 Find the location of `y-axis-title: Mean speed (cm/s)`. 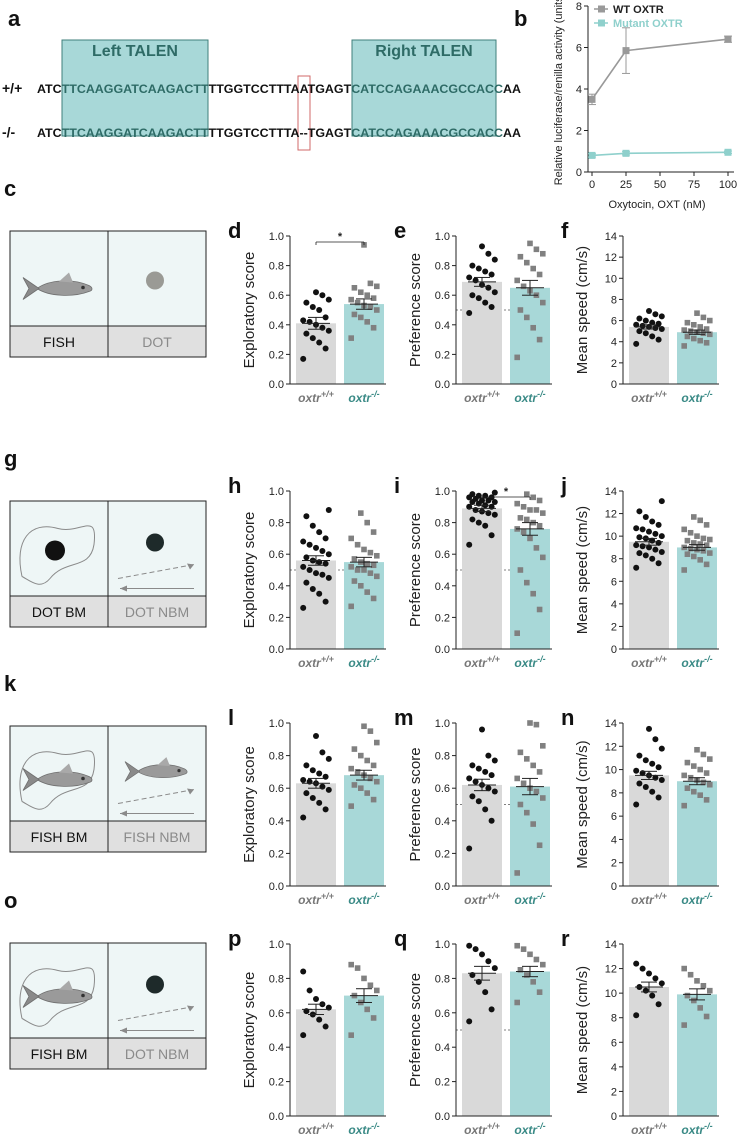

y-axis-title: Mean speed (cm/s) is located at coordinates (582, 1030).